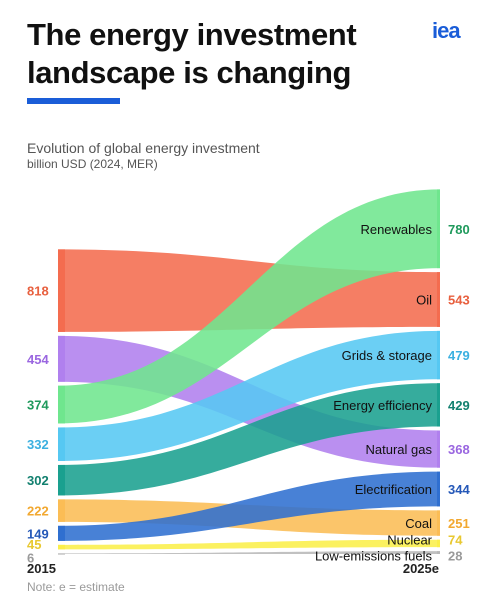  Describe the element at coordinates (459, 229) in the screenshot. I see `value-2025-renewables: 780` at that location.